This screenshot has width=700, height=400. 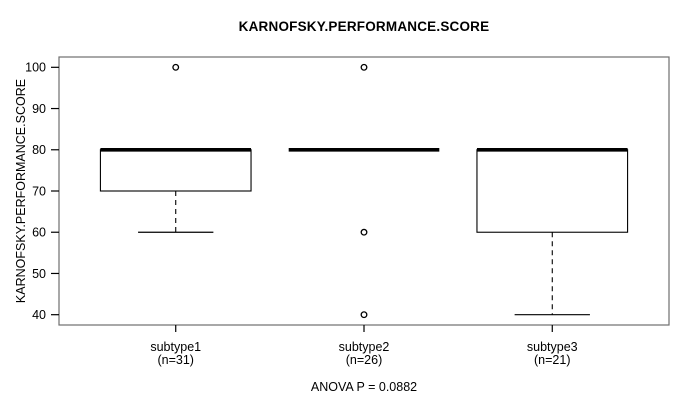 I want to click on y-axis-tick-label: 90, so click(x=39, y=109).